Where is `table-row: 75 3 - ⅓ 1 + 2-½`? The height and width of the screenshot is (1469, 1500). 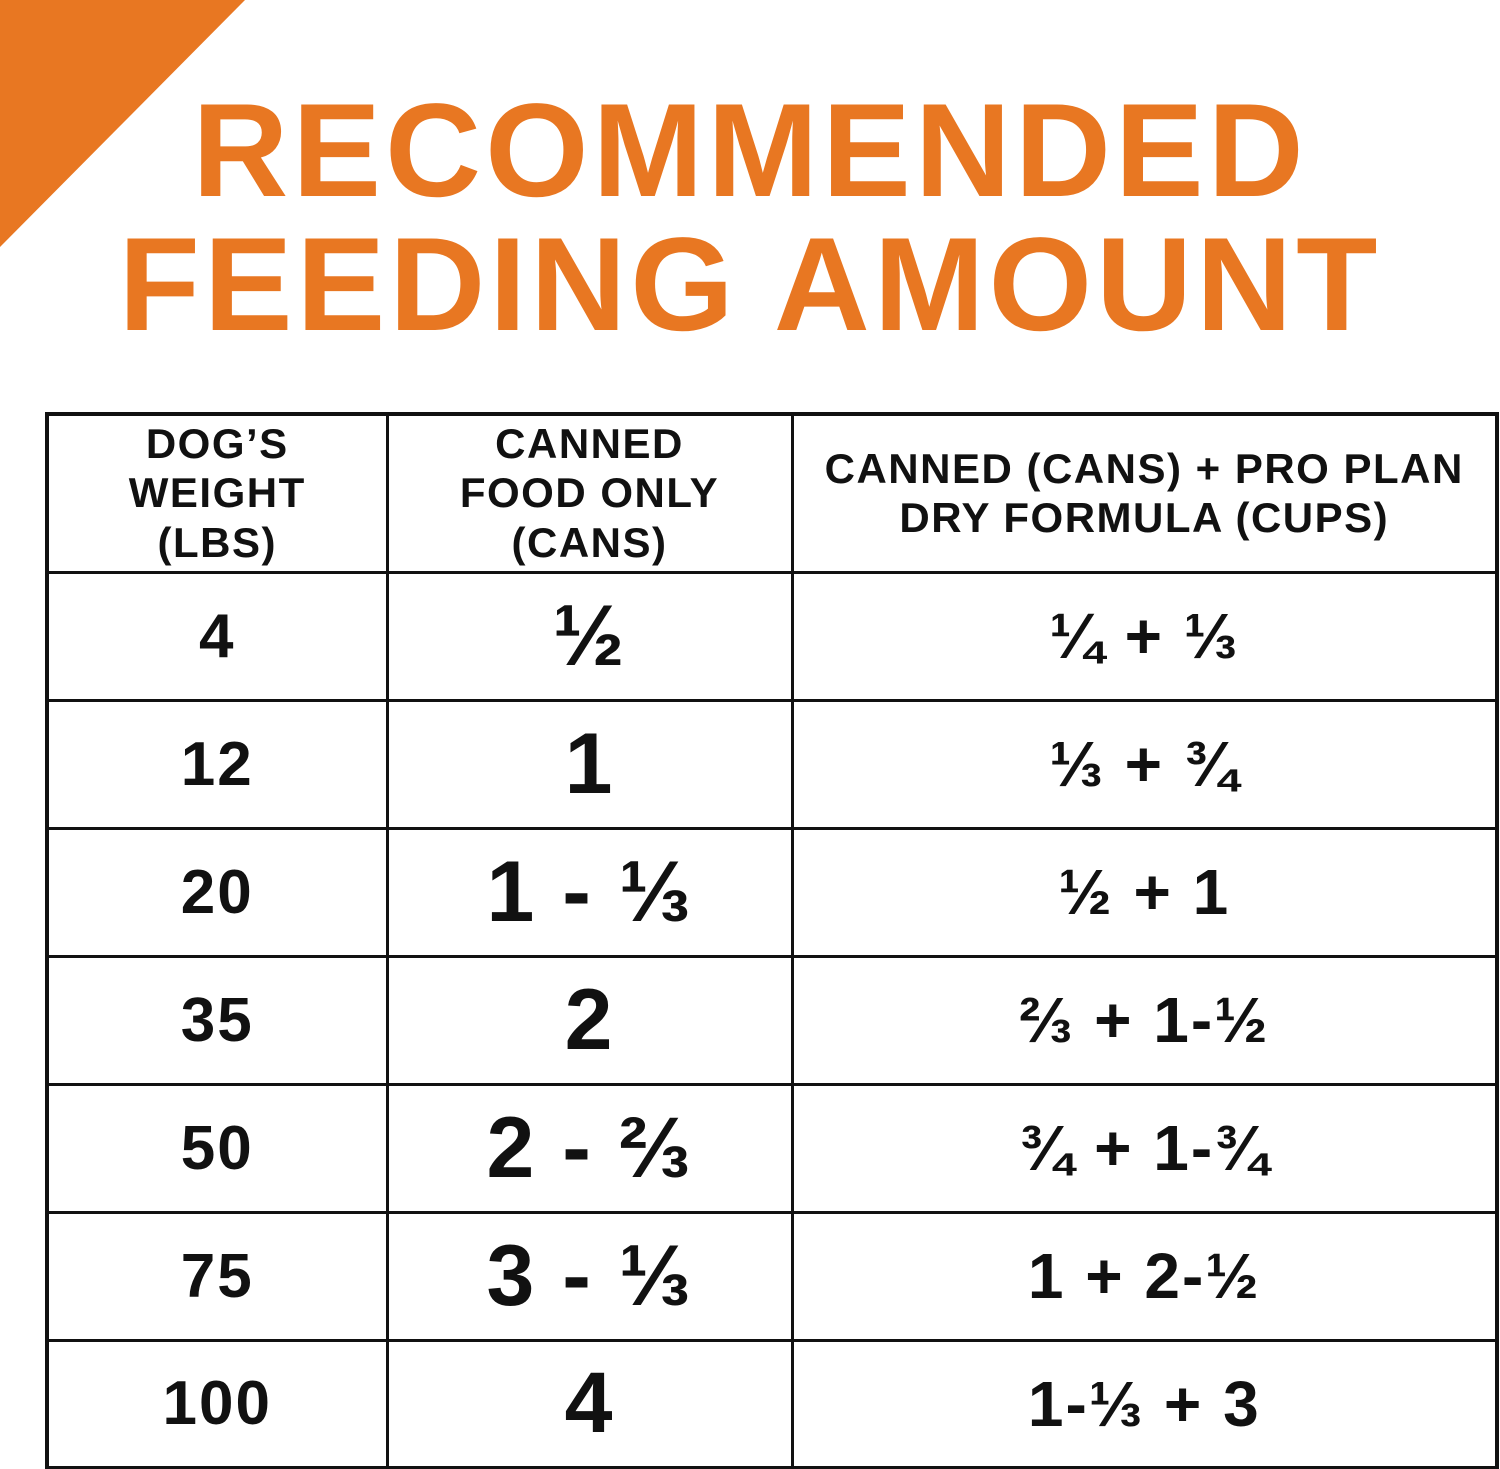 table-row: 75 3 - ⅓ 1 + 2-½ is located at coordinates (772, 1276).